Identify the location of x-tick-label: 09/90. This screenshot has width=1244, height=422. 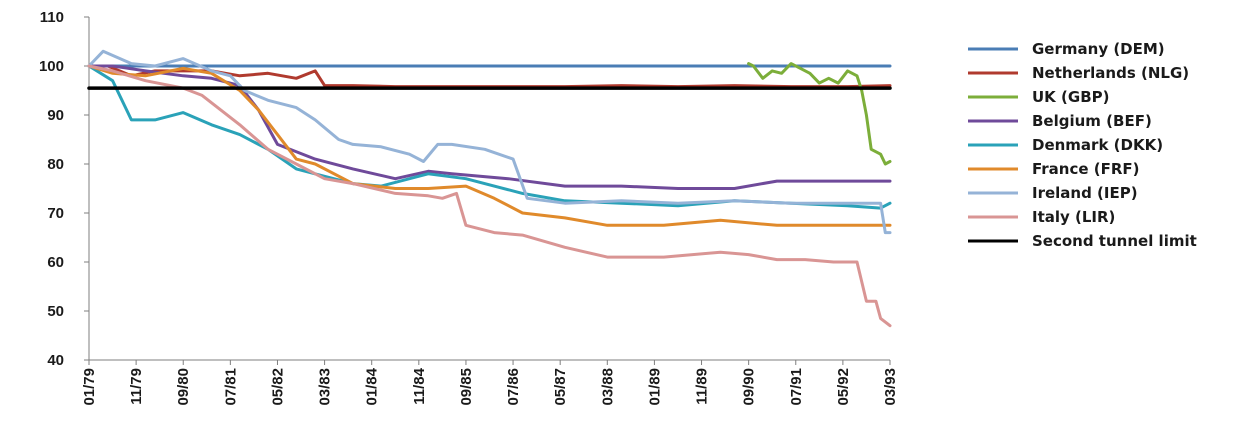
(749, 387).